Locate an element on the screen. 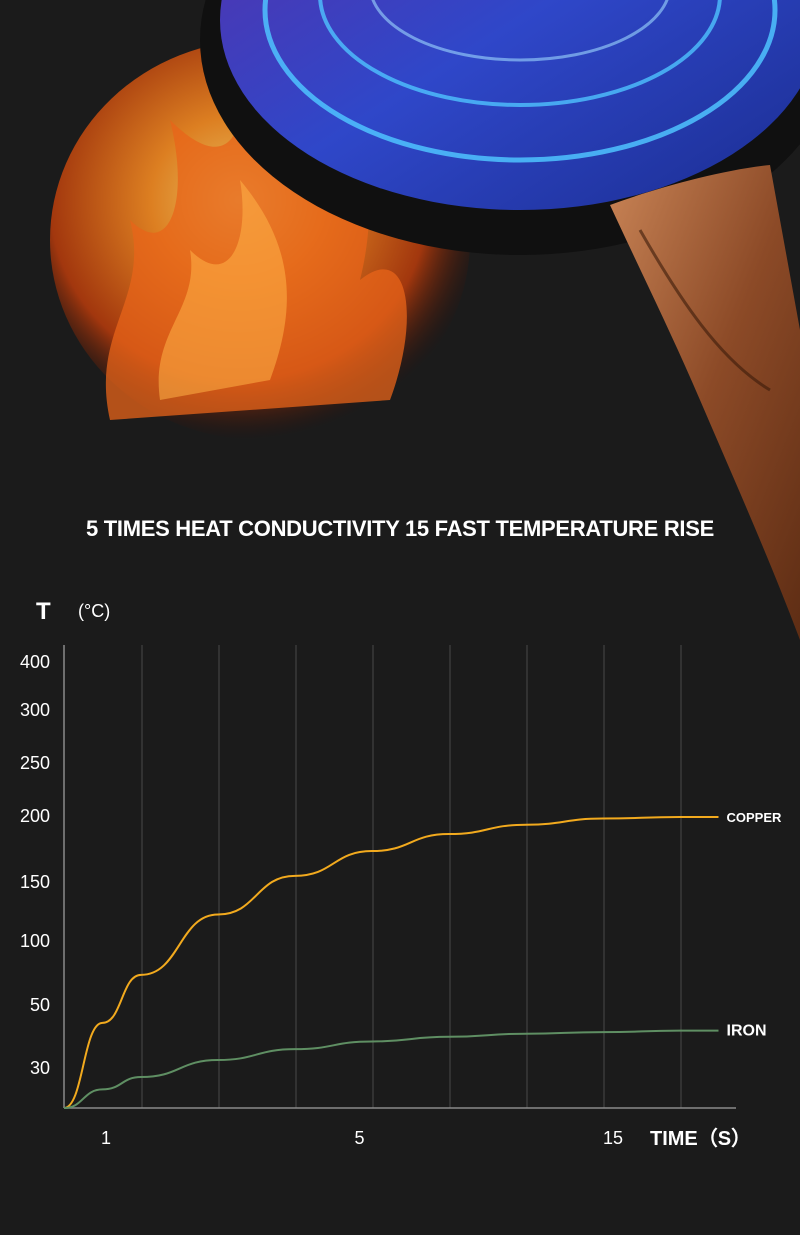 The width and height of the screenshot is (800, 1235). y-tick-label: 200 is located at coordinates (35, 816).